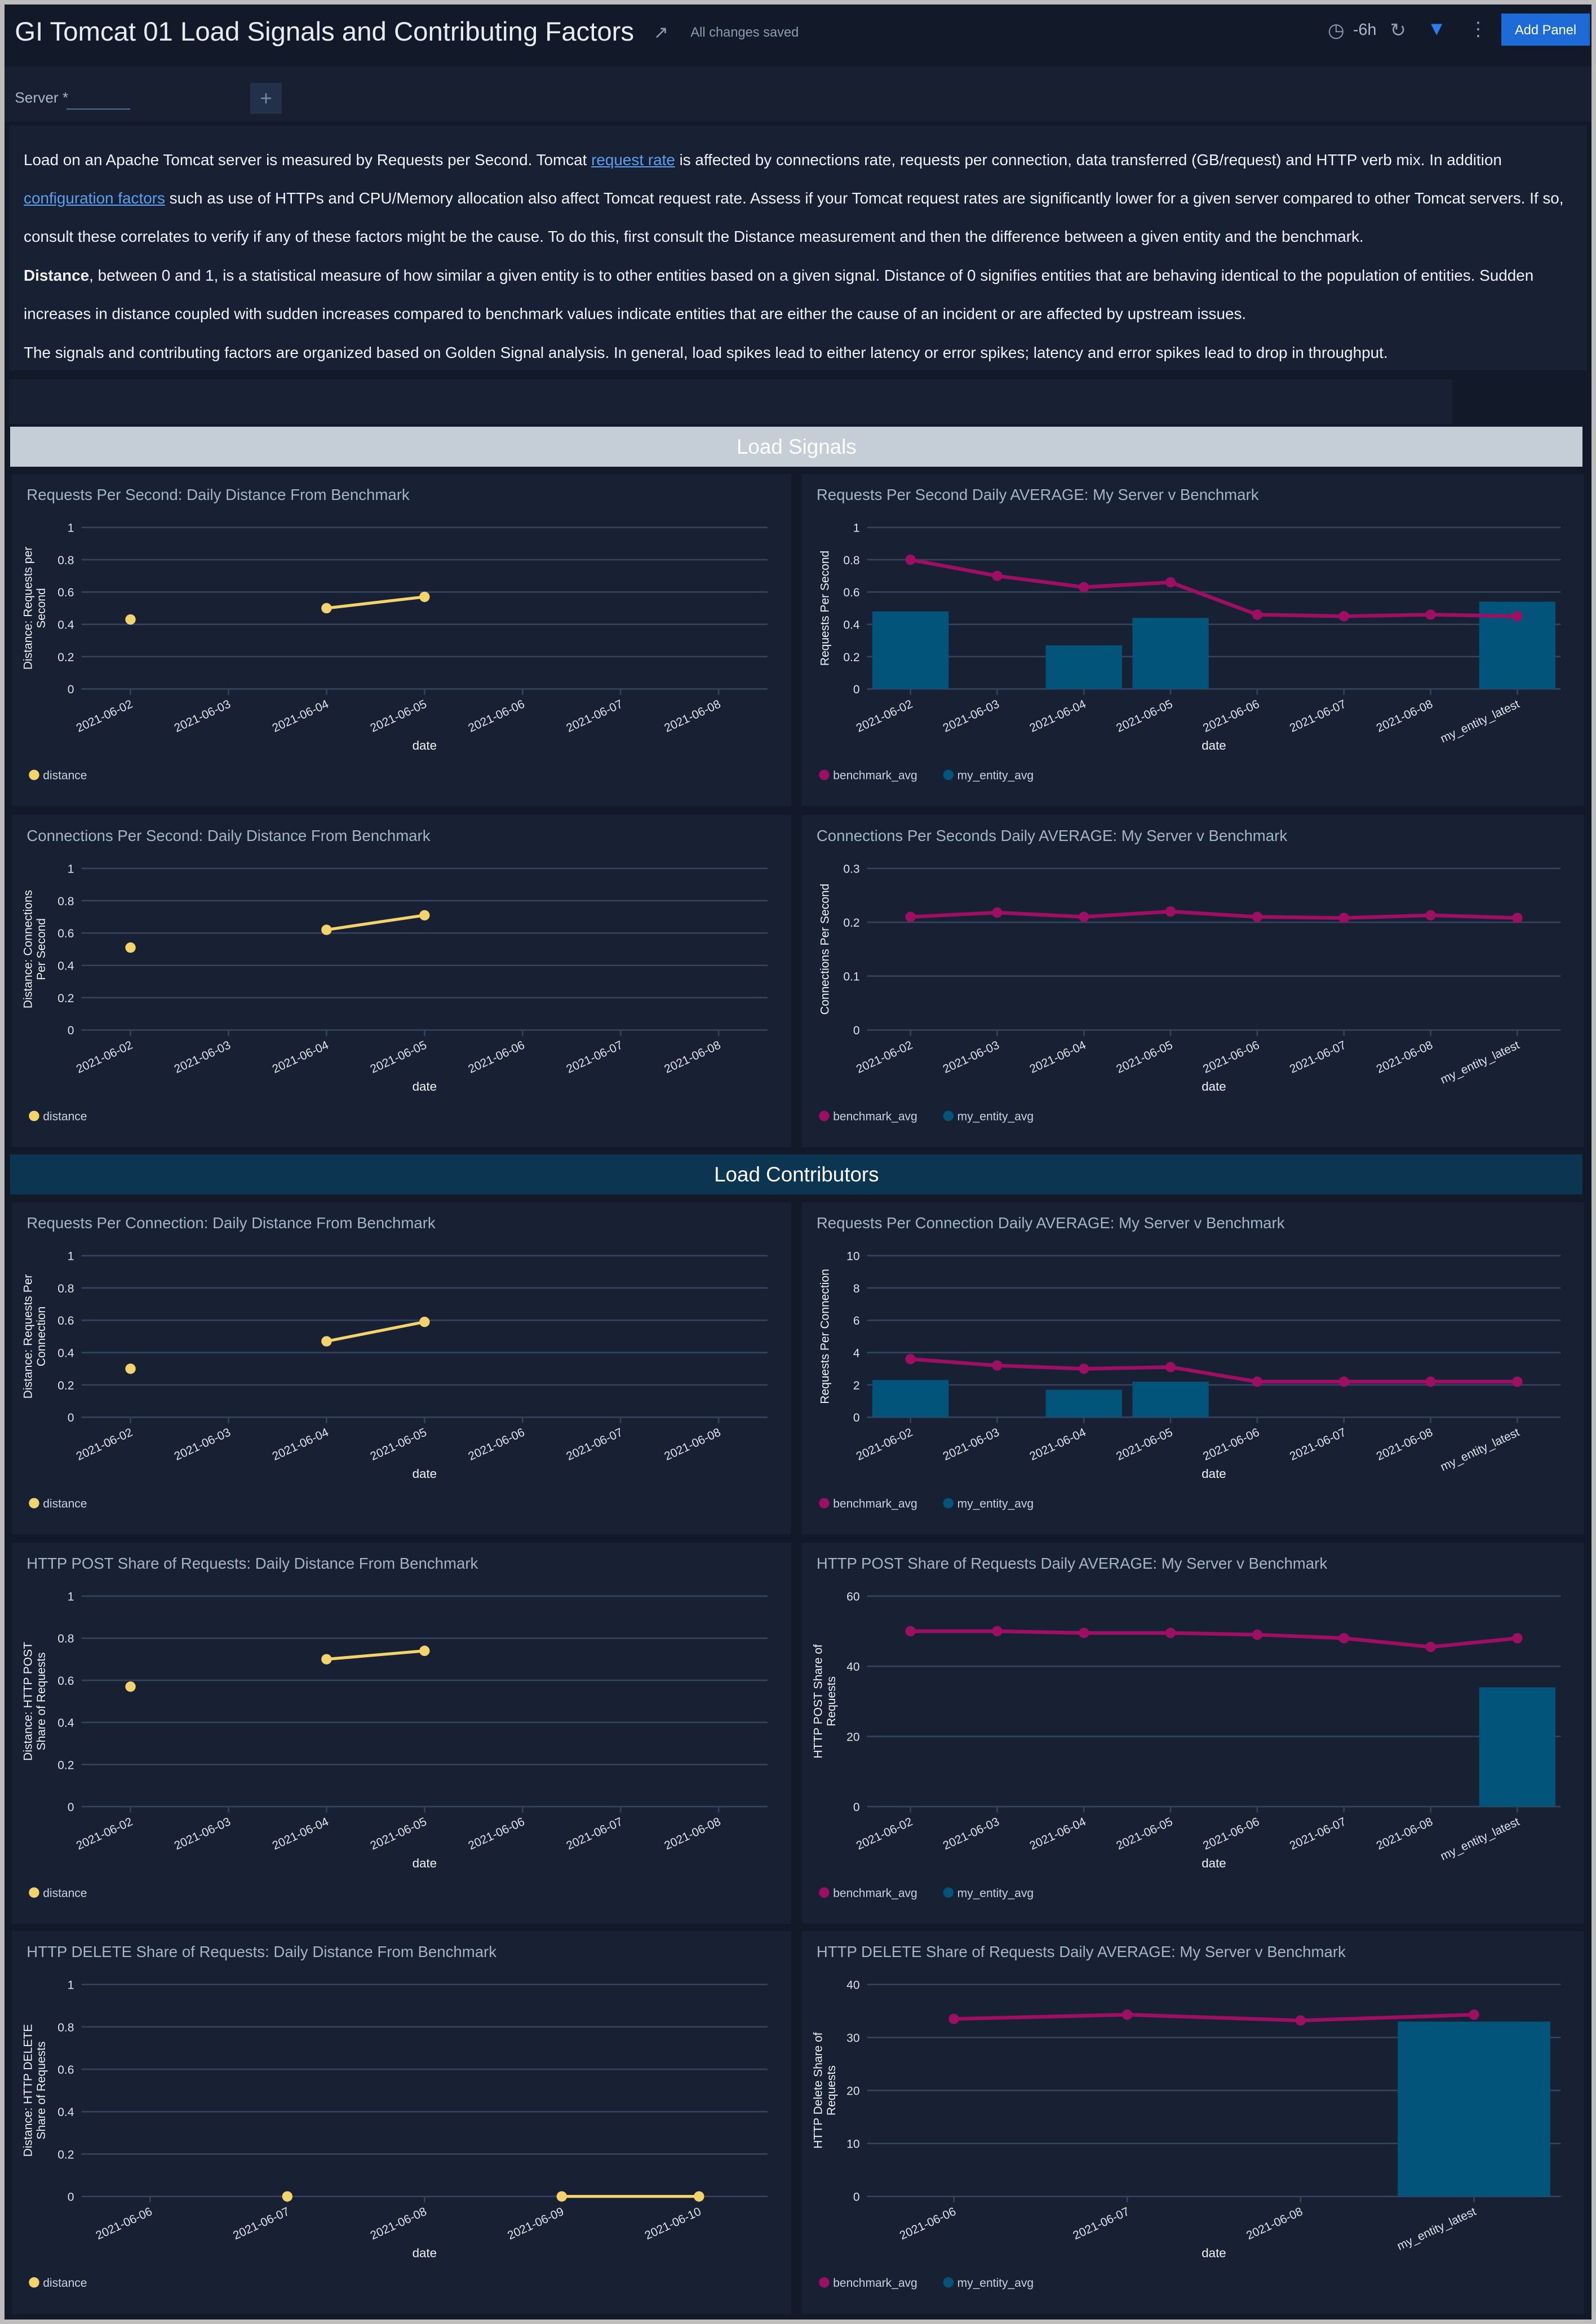 This screenshot has width=1596, height=2324. I want to click on time-range: -6h, so click(1365, 29).